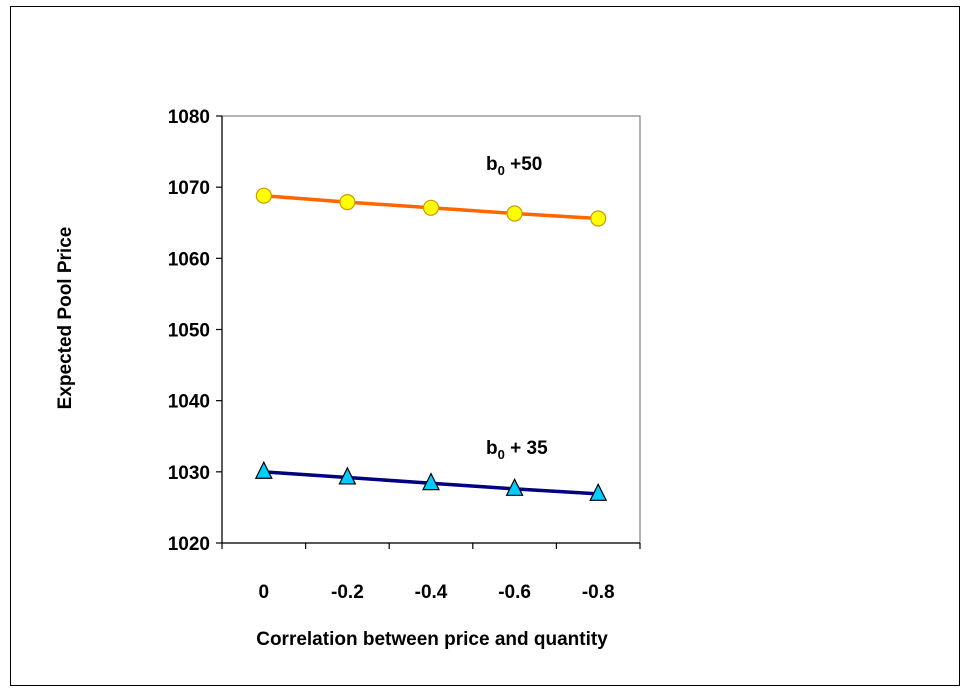 Image resolution: width=968 pixels, height=691 pixels. I want to click on series-2: b0 + 35, so click(431, 469).